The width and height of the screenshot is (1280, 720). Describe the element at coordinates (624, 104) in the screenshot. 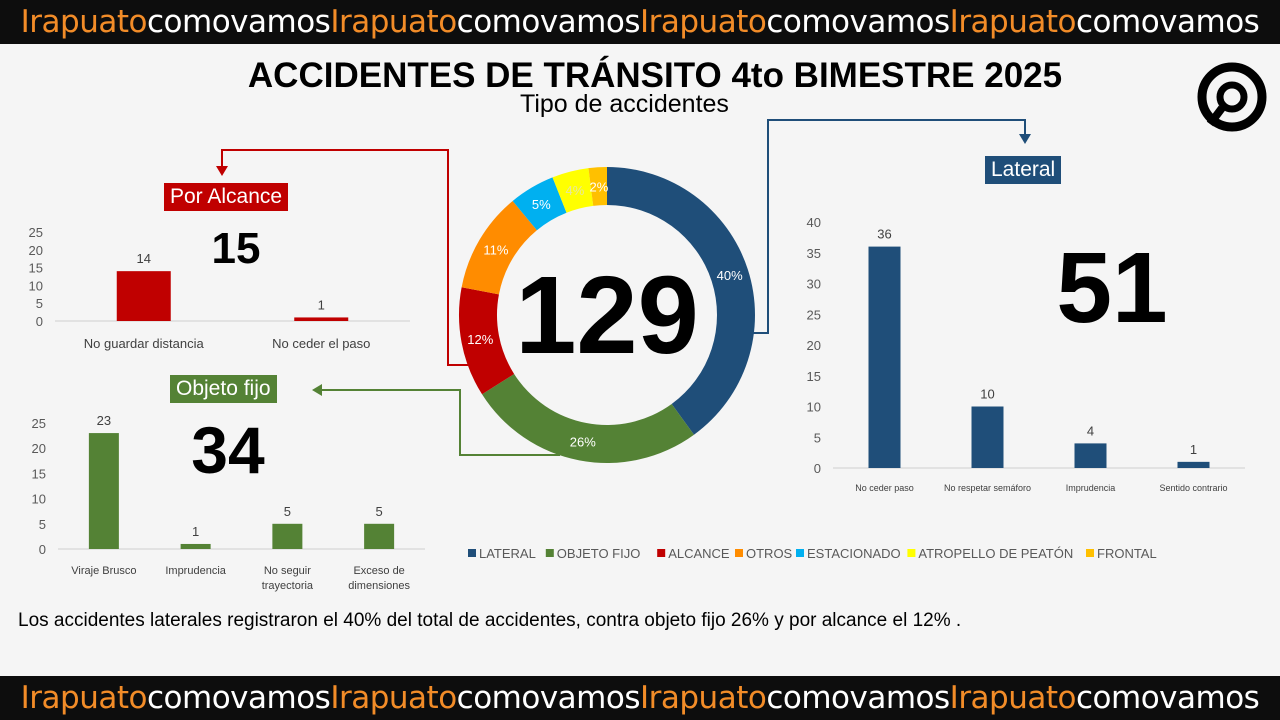

I see `chart-subtitle: Tipo de accidentes` at that location.